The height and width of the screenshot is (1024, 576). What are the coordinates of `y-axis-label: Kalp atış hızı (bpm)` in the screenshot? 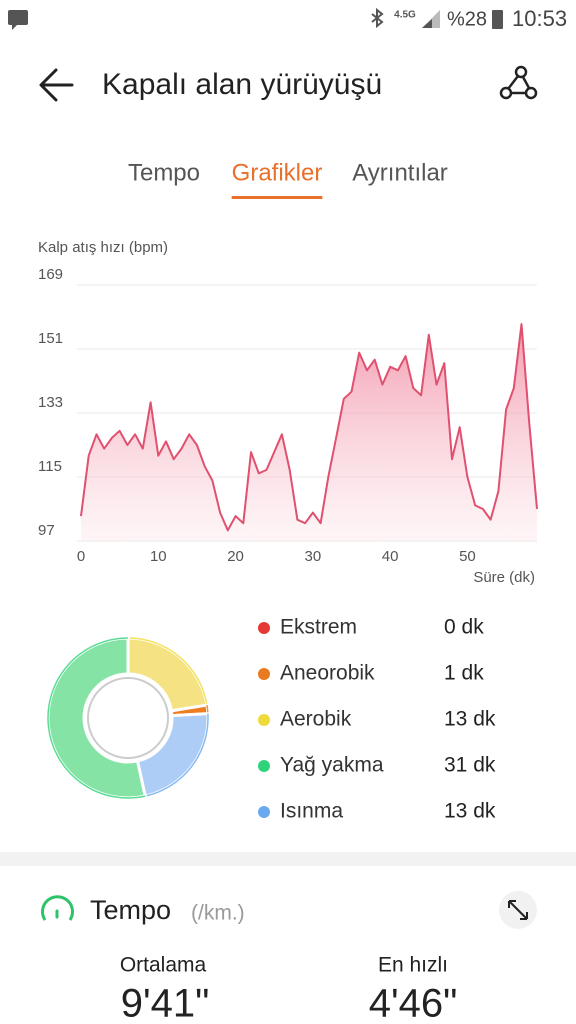 It's located at (103, 247).